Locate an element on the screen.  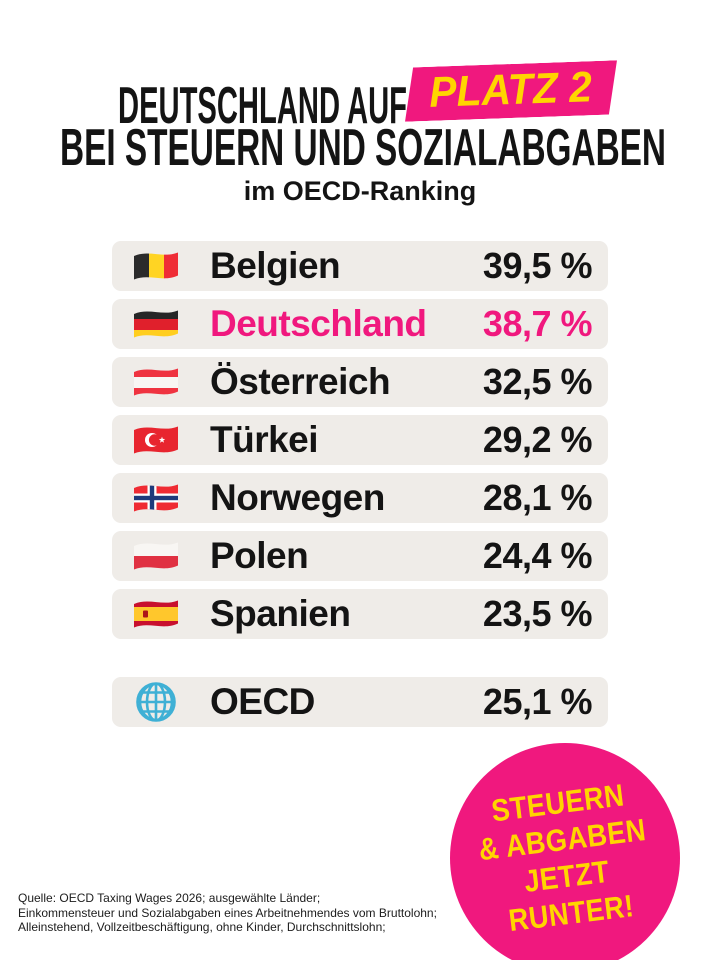
country-label: Norwegen is located at coordinates (297, 497).